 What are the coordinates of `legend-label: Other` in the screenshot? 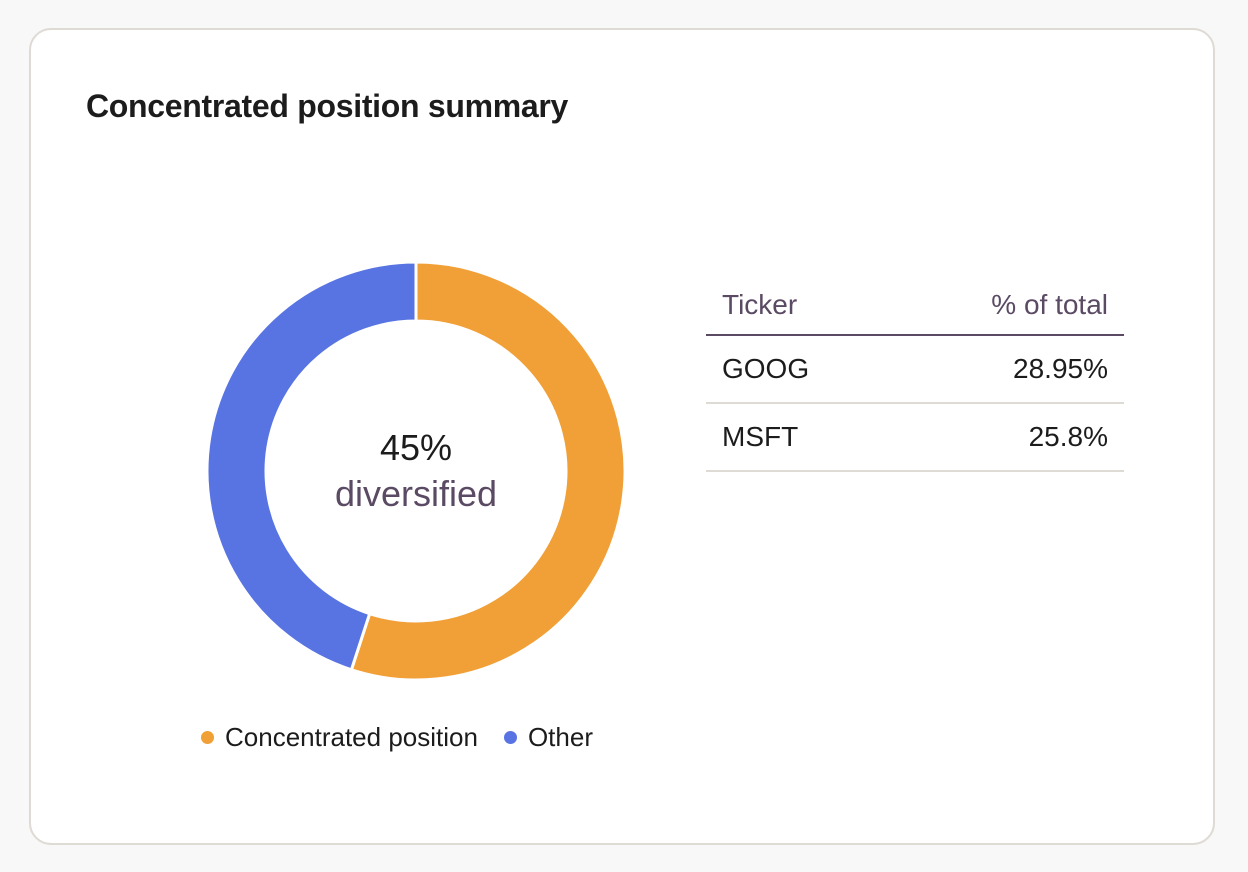 It's located at (560, 737).